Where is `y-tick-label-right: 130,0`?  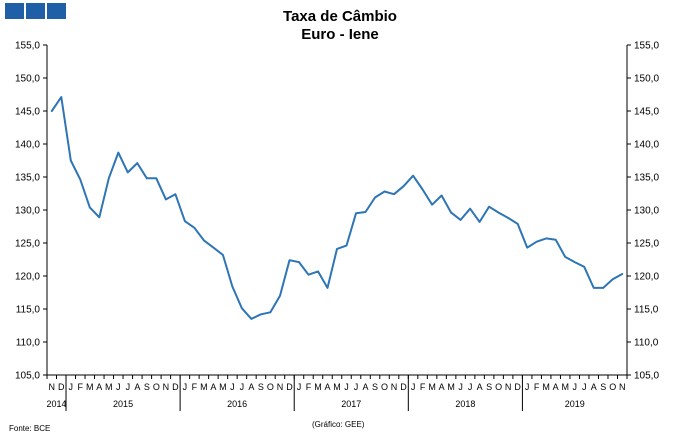
y-tick-label-right: 130,0 is located at coordinates (646, 211).